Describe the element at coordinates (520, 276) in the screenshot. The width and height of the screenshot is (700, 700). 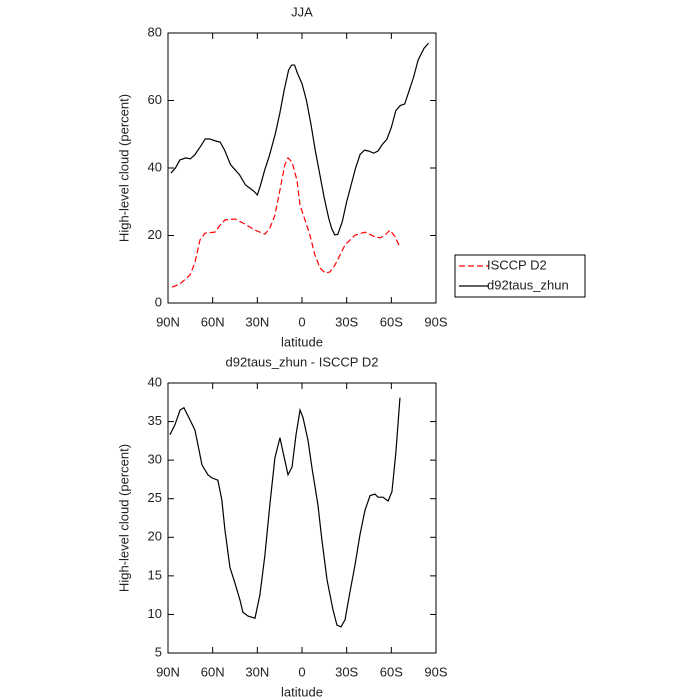
I see `legend-box` at that location.